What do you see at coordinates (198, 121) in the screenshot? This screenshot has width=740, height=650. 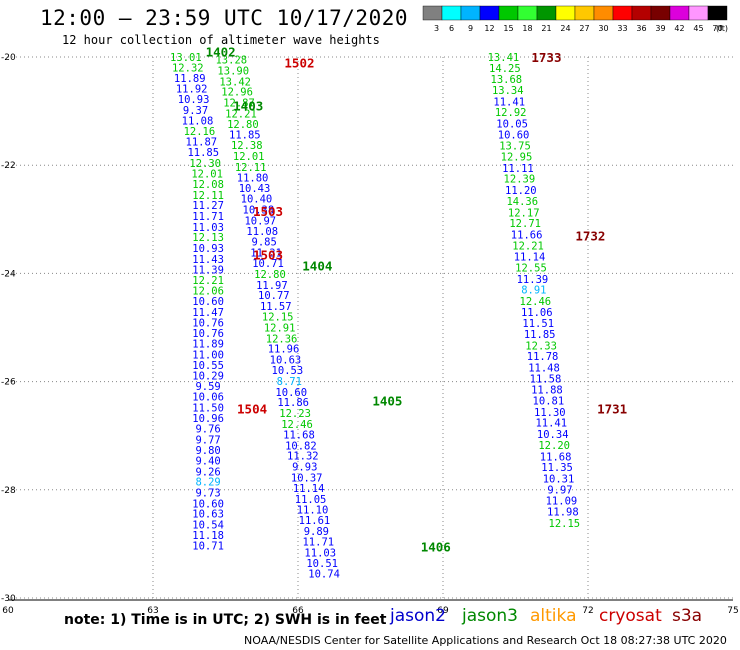 I see `wave-height-value: 11.08` at bounding box center [198, 121].